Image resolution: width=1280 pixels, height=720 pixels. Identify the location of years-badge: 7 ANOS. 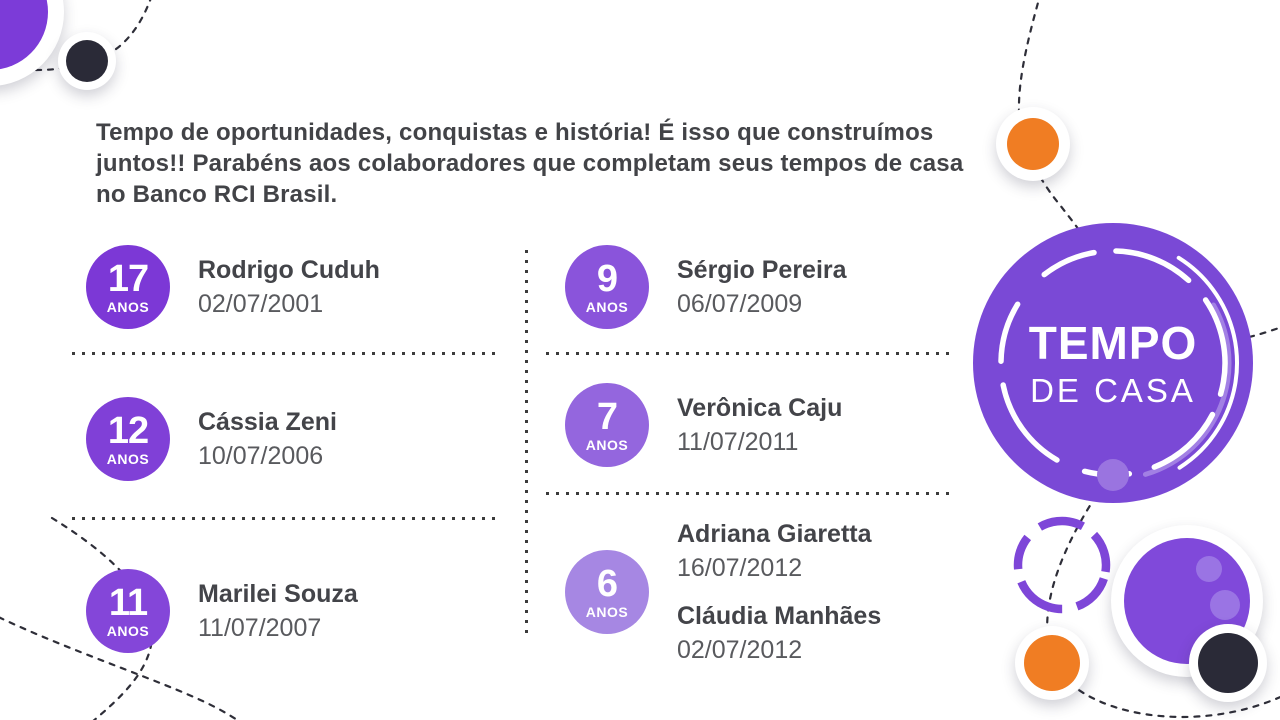
(607, 425).